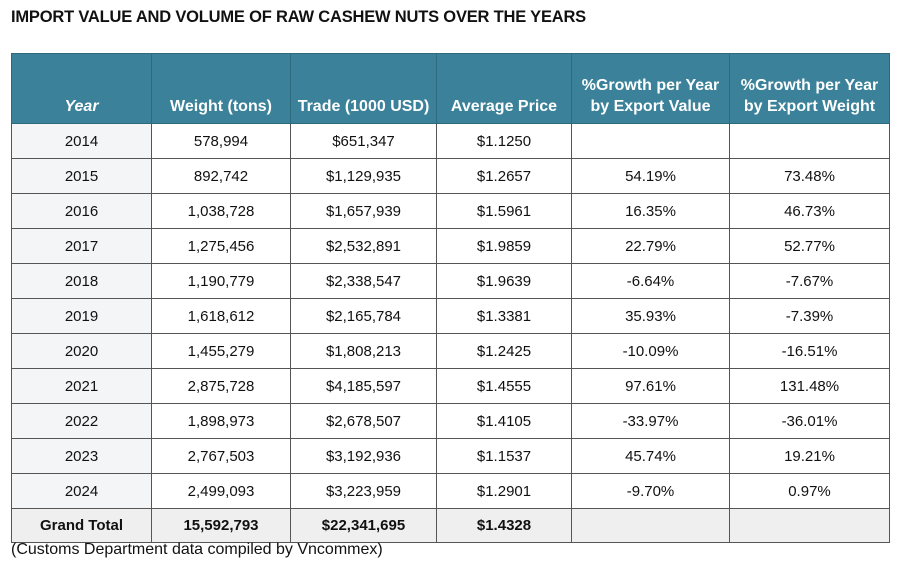 This screenshot has height=571, width=900. I want to click on cell-weight: 1,190,779, so click(221, 281).